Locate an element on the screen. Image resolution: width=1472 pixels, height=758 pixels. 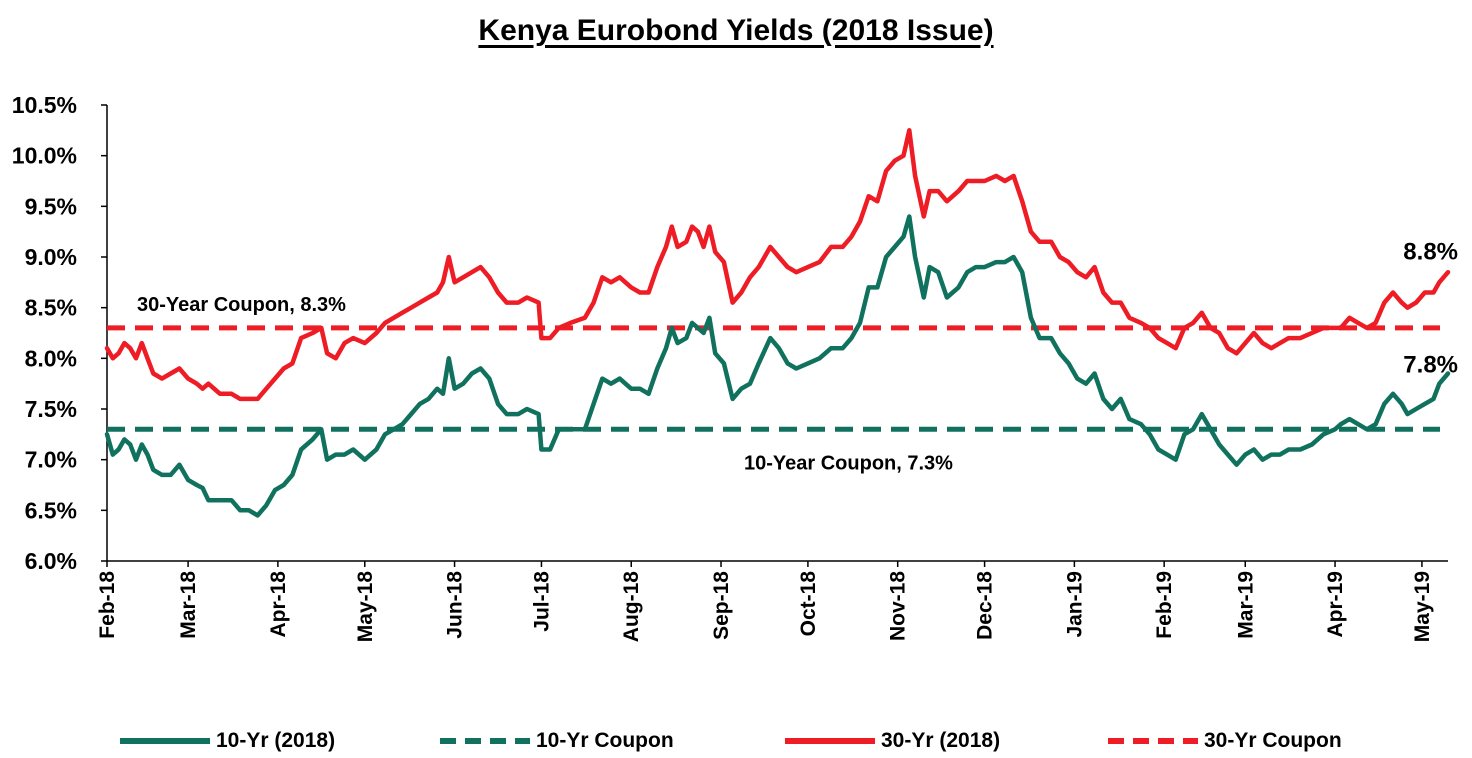
annotation-10yr-last-value: 7.8% is located at coordinates (1430, 365).